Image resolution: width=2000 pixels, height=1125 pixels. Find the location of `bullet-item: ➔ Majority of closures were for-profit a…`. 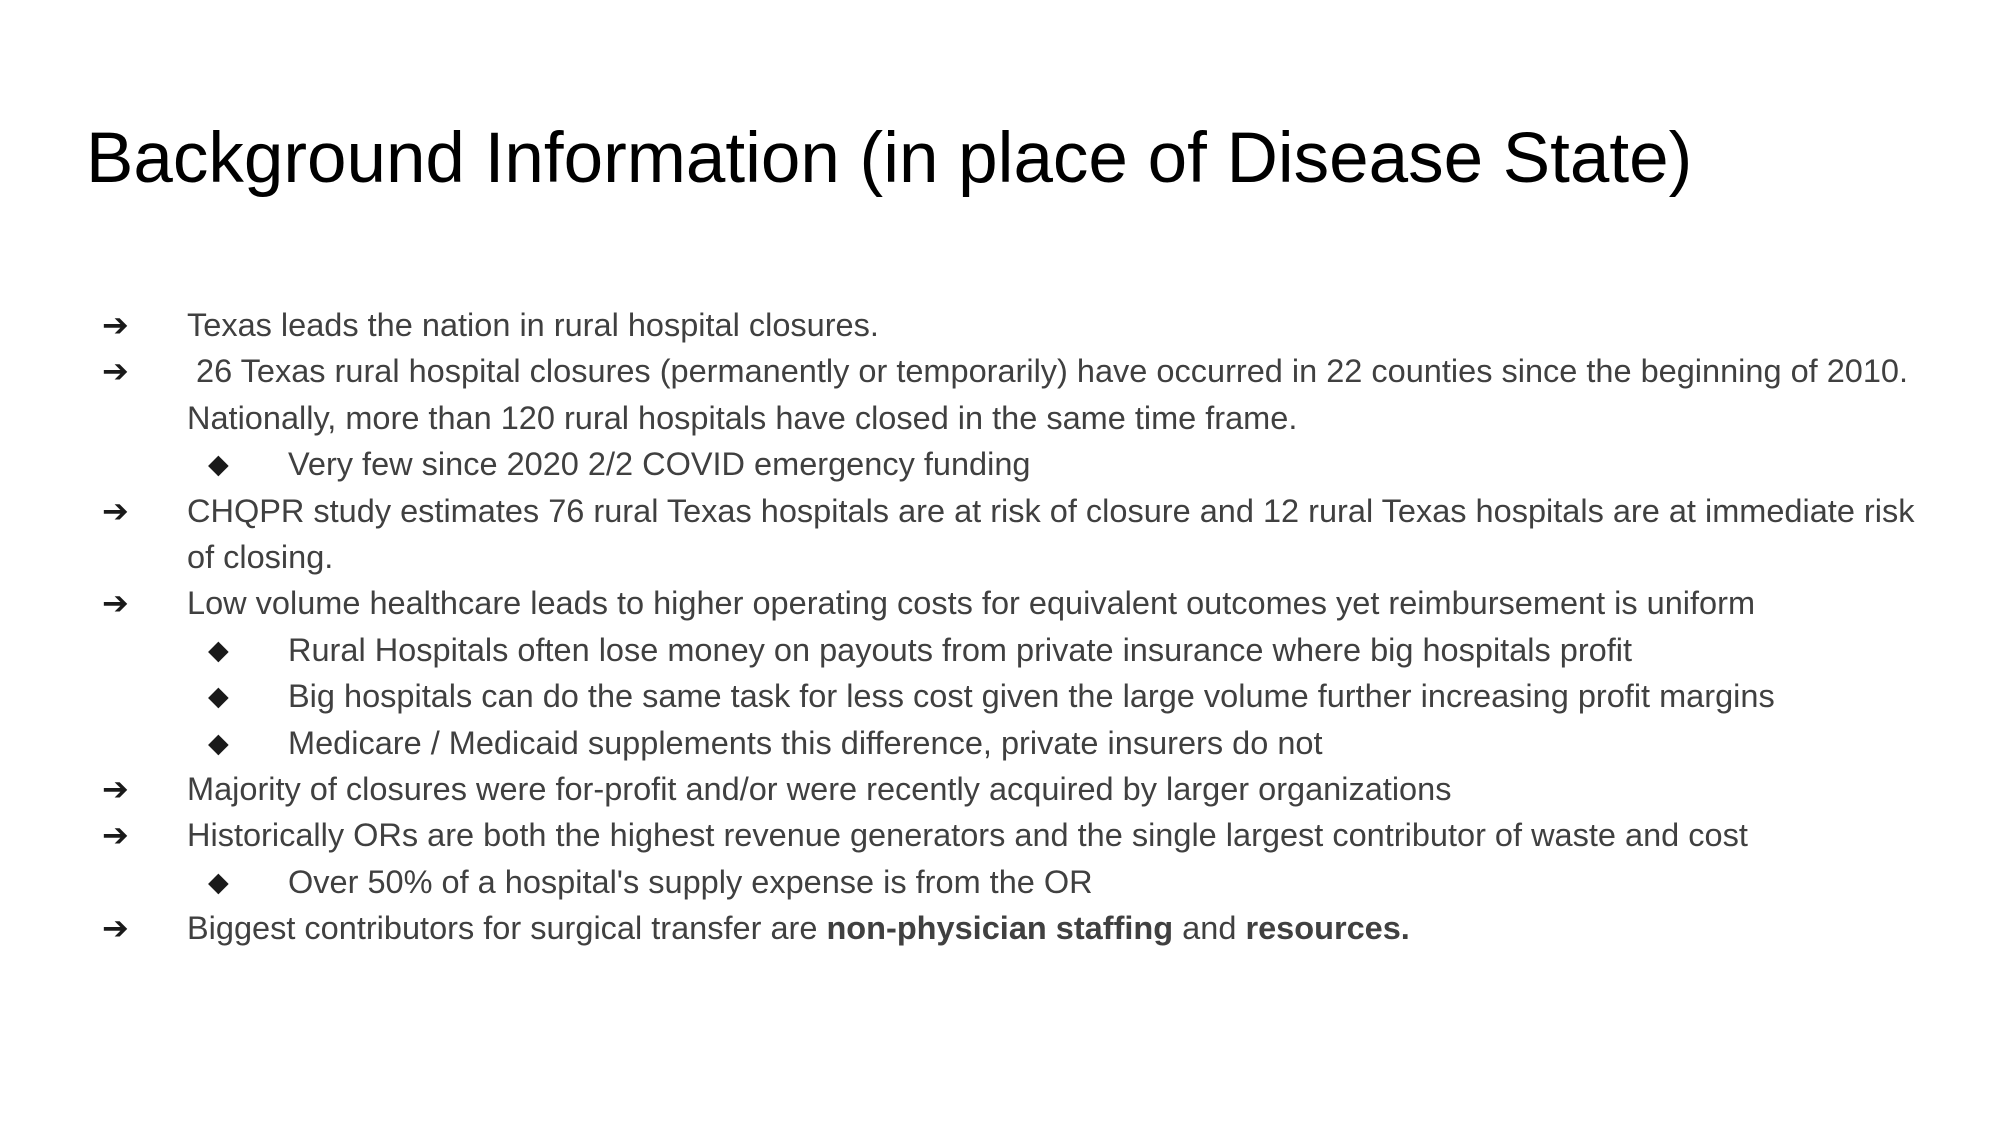

bullet-item: ➔ Majority of closures were for-profit a… is located at coordinates (1000, 789).